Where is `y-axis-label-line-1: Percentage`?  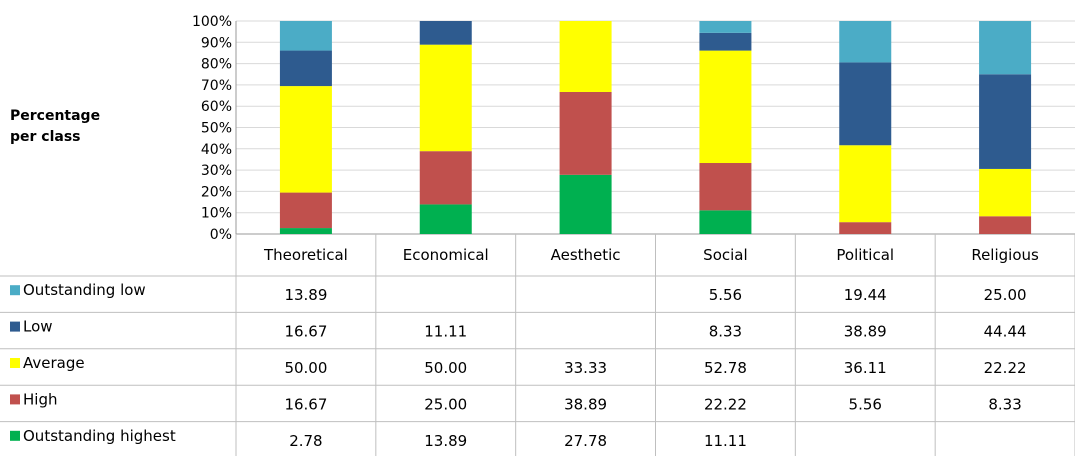 y-axis-label-line-1: Percentage is located at coordinates (55, 116).